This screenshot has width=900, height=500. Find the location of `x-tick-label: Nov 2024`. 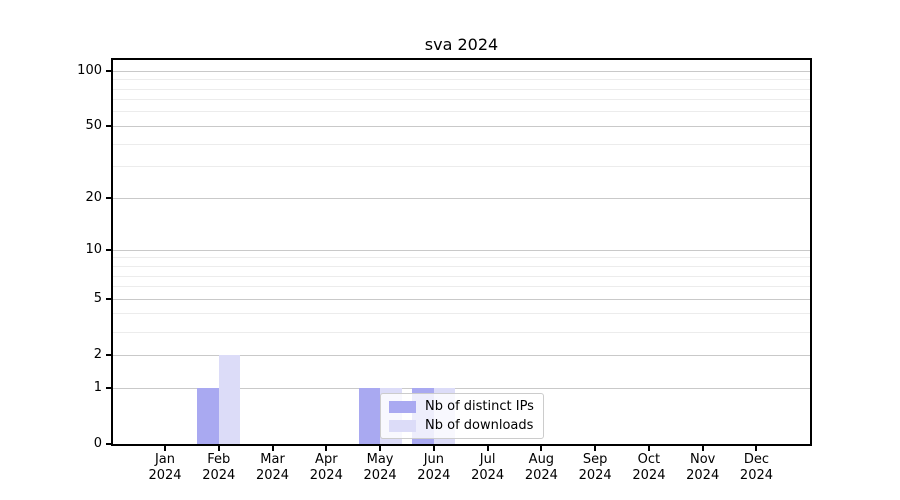

x-tick-label: Nov 2024 is located at coordinates (703, 467).